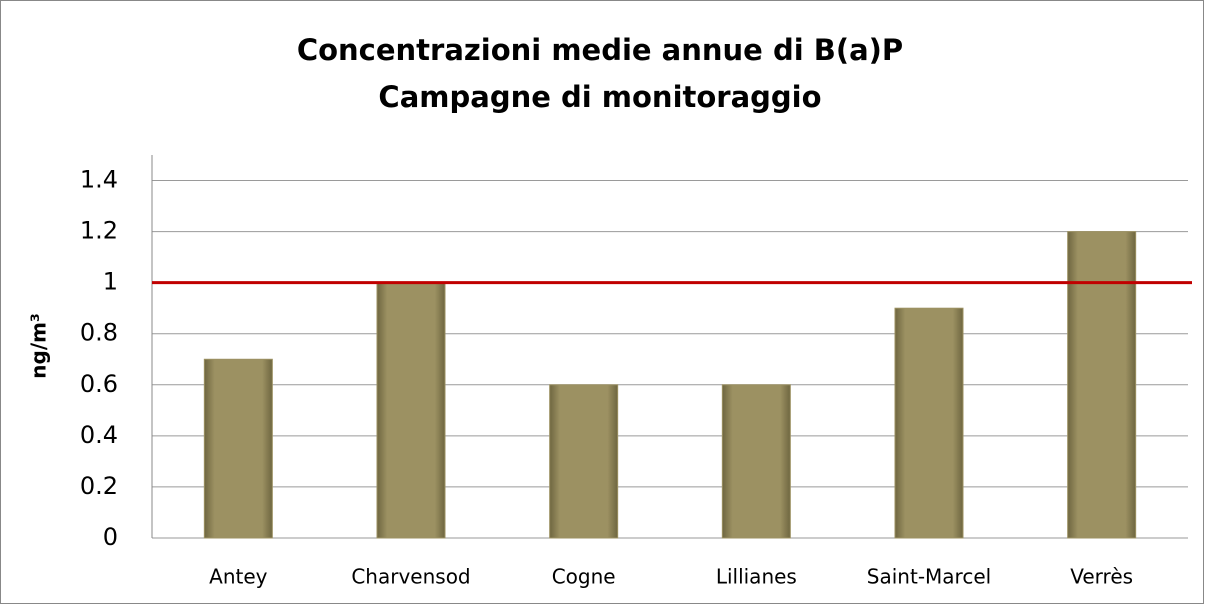 The image size is (1205, 605). Describe the element at coordinates (1101, 577) in the screenshot. I see `x-tick-label: Verrès` at that location.